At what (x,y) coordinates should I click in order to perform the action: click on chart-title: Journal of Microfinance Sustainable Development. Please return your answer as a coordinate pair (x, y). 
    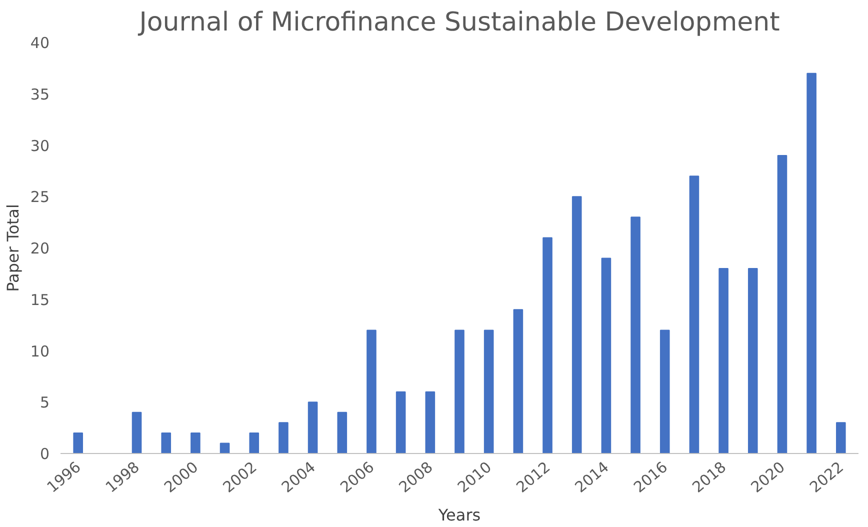
    Looking at the image, I should click on (458, 23).